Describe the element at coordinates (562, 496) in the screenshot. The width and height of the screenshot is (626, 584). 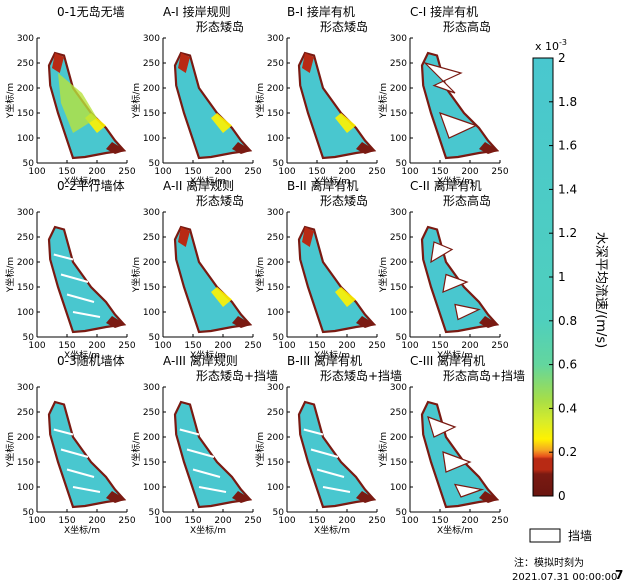
I see `colorbar-tick-label: 0` at that location.